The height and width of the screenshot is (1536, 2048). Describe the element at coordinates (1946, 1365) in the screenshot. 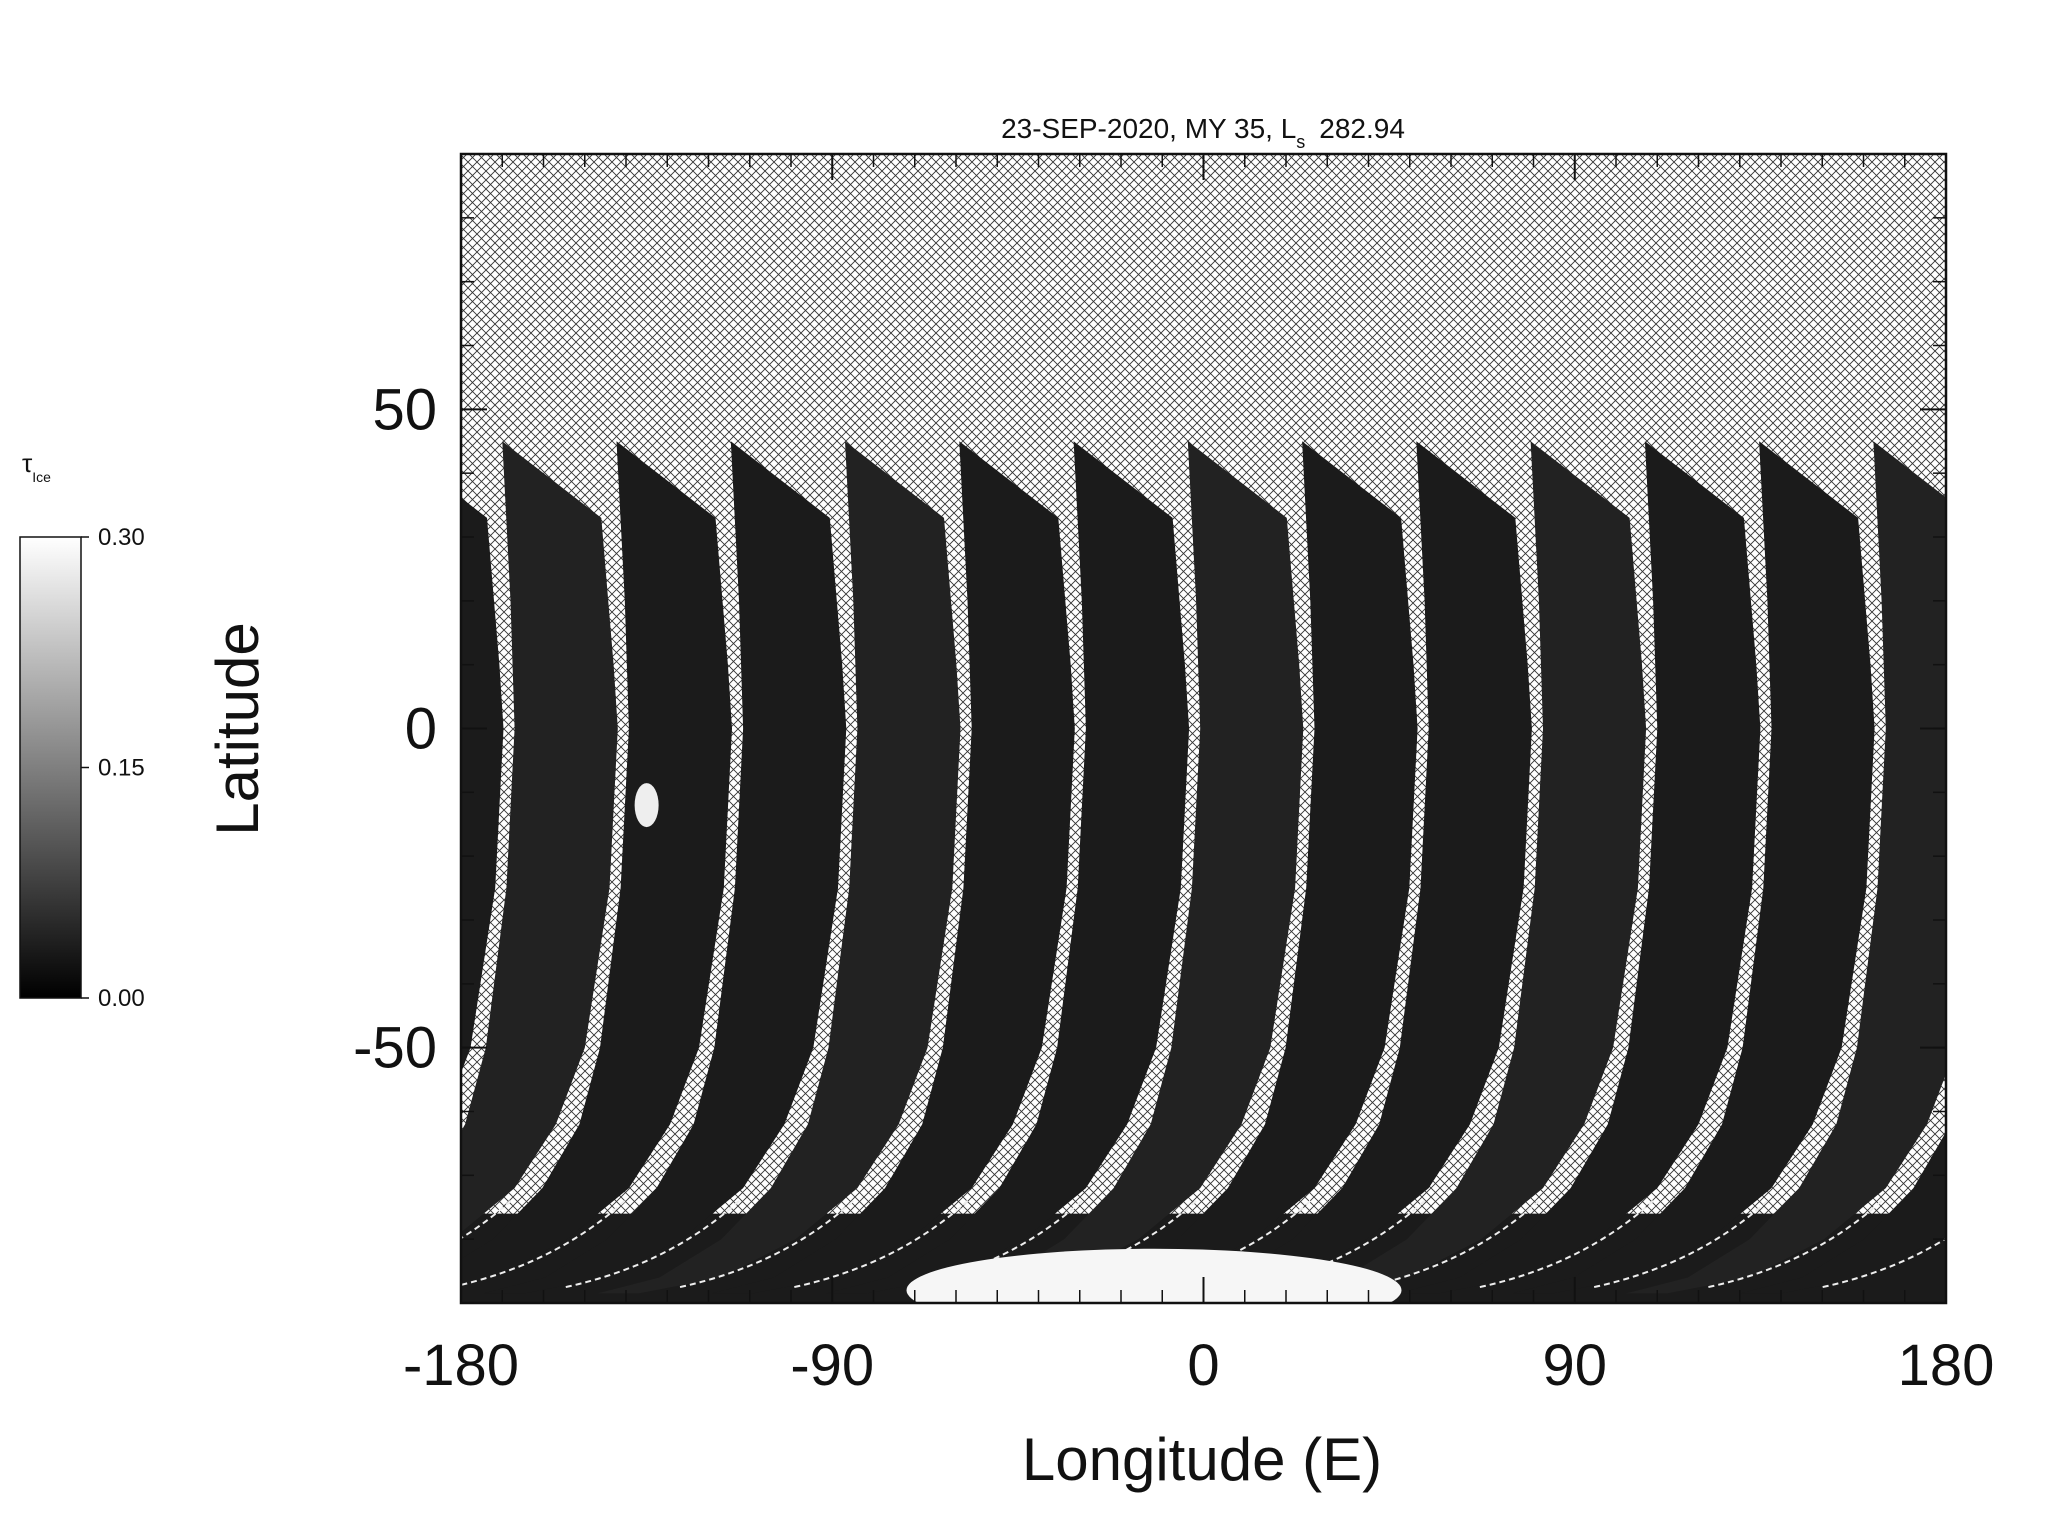

I see `x-tick-label: 180` at that location.